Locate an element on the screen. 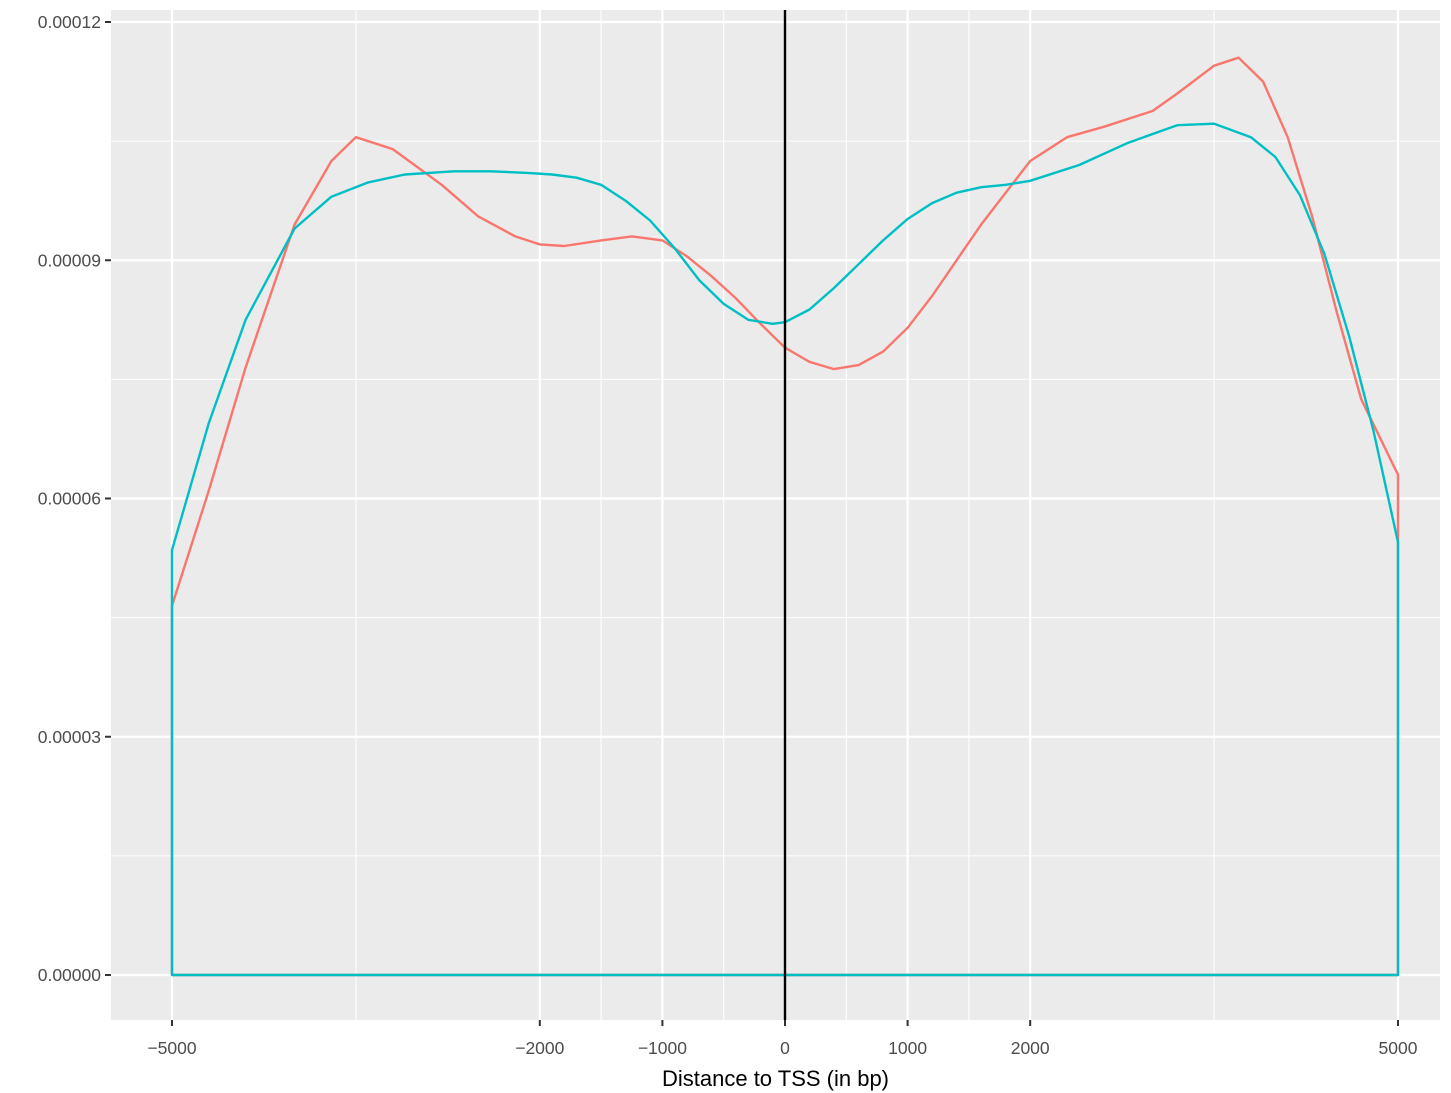 The height and width of the screenshot is (1093, 1451). x-tick-label: −1000 is located at coordinates (662, 1048).